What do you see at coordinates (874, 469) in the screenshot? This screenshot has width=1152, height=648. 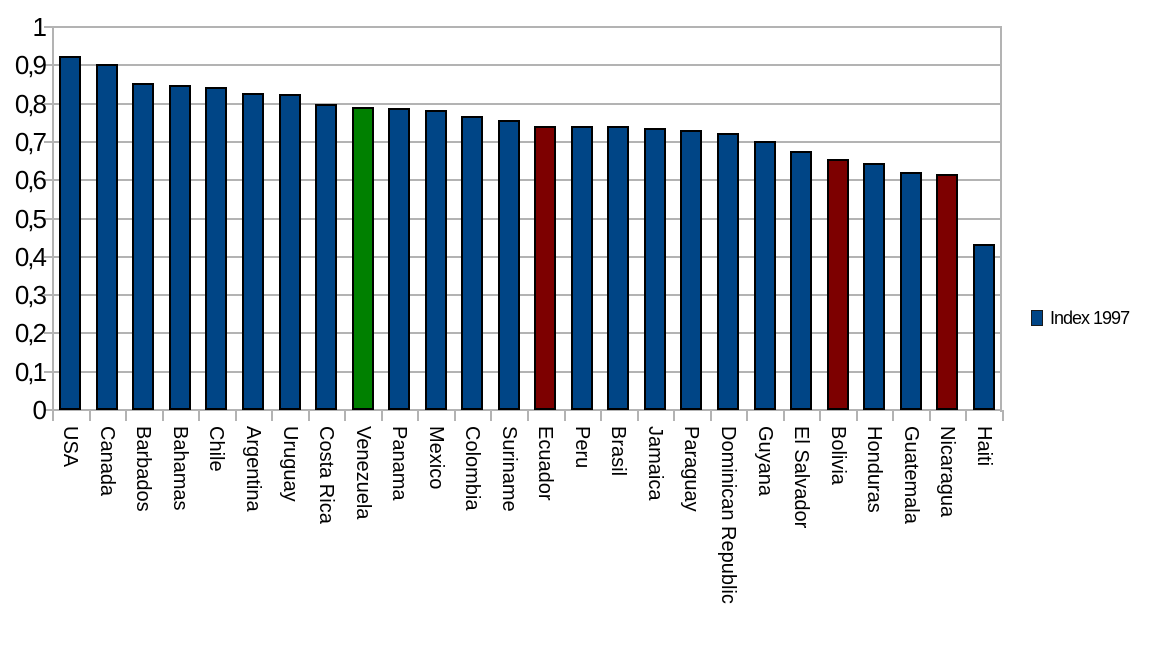 I see `x-axis-label: Honduras` at bounding box center [874, 469].